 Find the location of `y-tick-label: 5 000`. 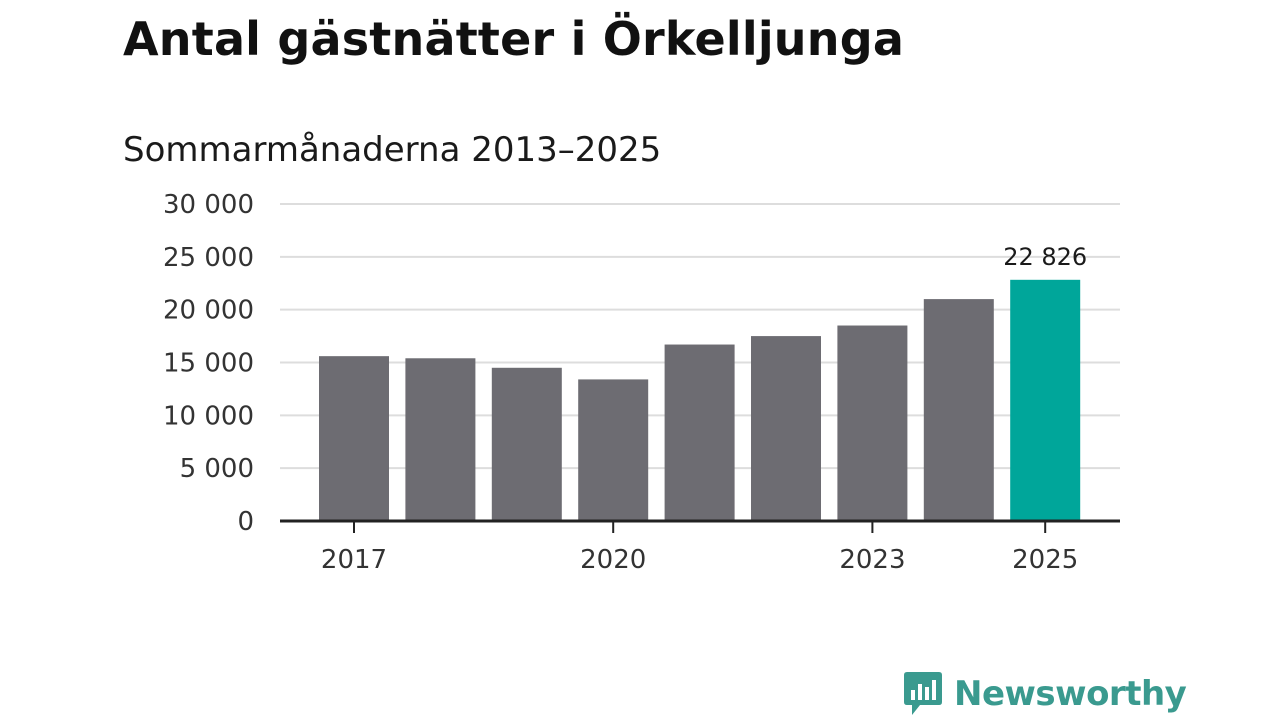

y-tick-label: 5 000 is located at coordinates (217, 469).